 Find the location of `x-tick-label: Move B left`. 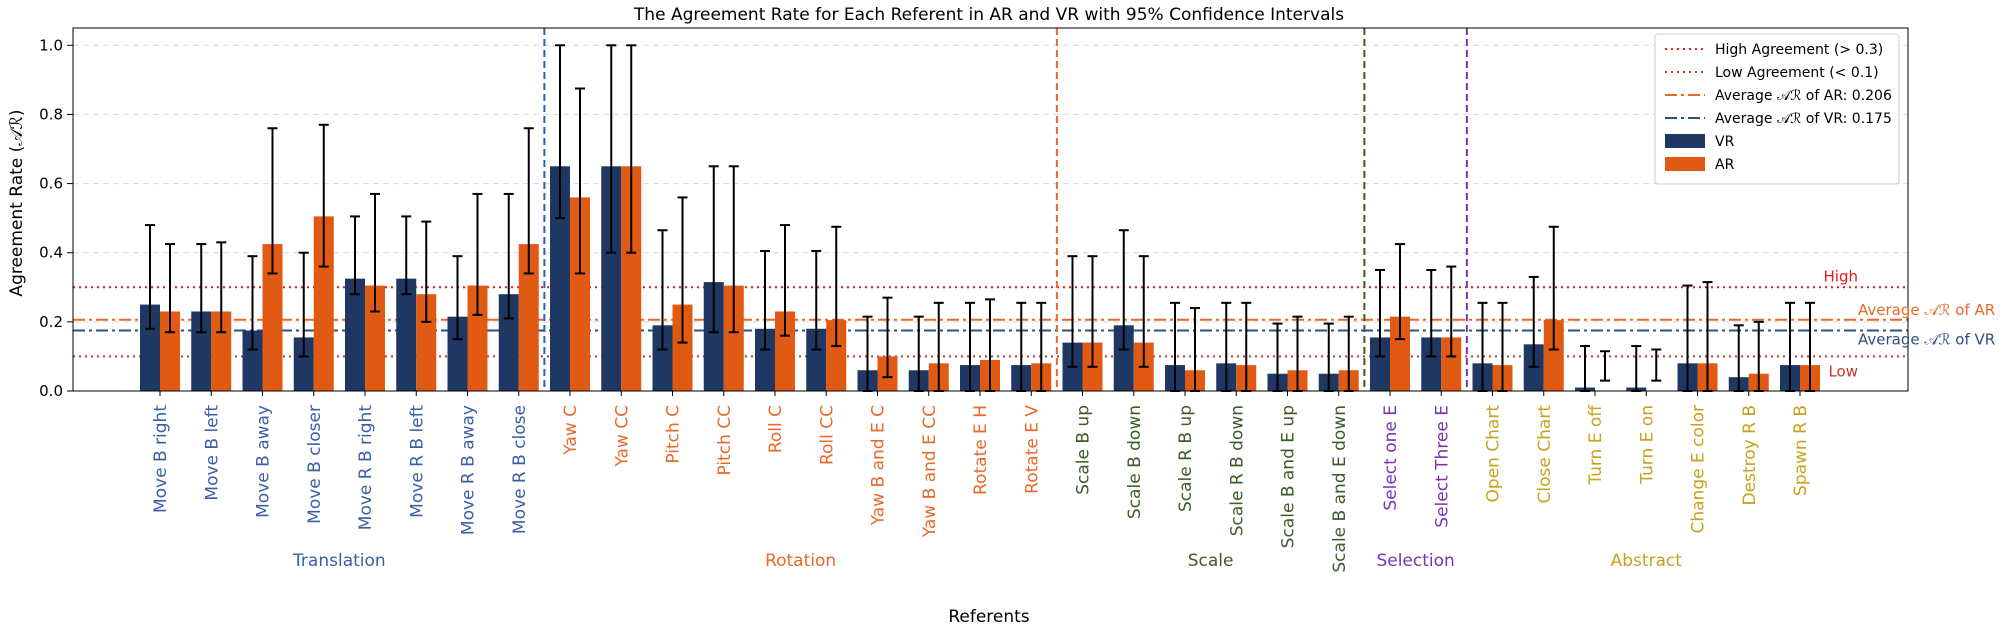

x-tick-label: Move B left is located at coordinates (212, 453).